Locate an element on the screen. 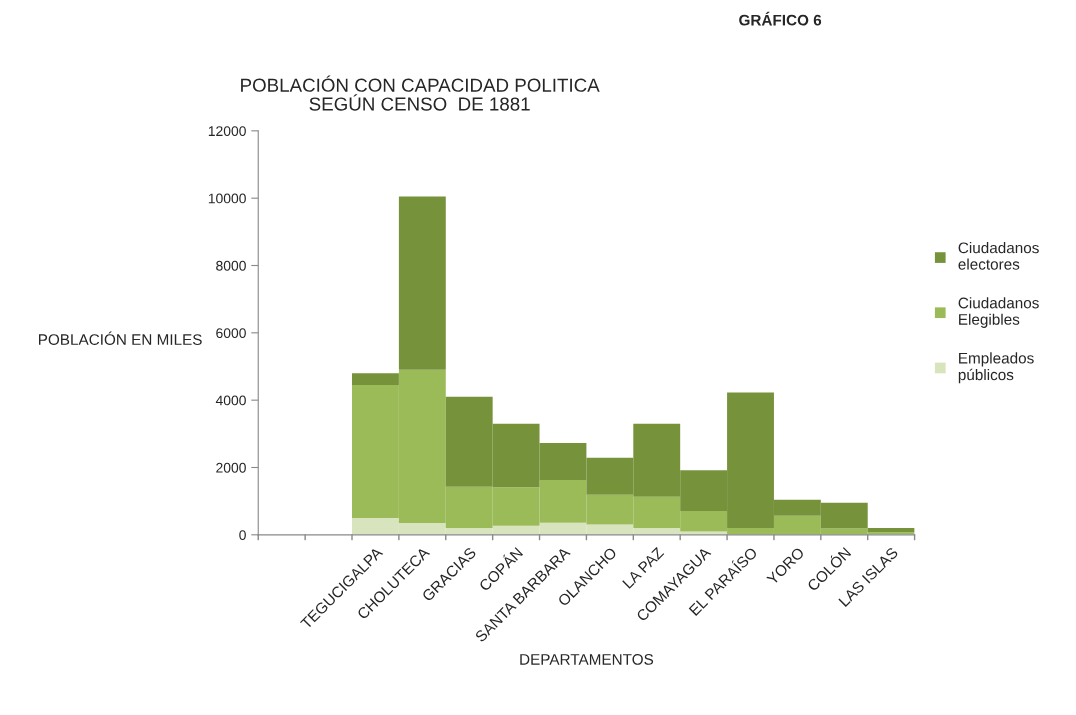 This screenshot has height=715, width=1076. chart-title: POBLACIÓN CON CAPACIDAD POLITICA SEGÚN CENSO DE 1881 is located at coordinates (420, 93).